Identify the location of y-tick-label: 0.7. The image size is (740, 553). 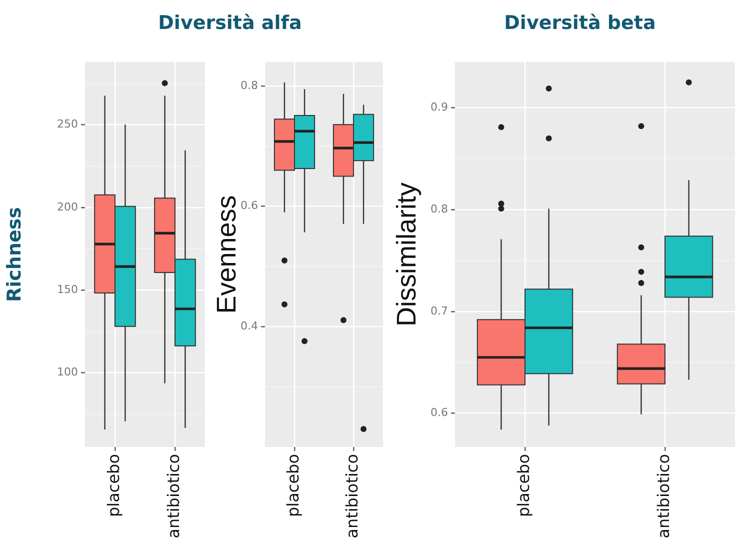
(439, 311).